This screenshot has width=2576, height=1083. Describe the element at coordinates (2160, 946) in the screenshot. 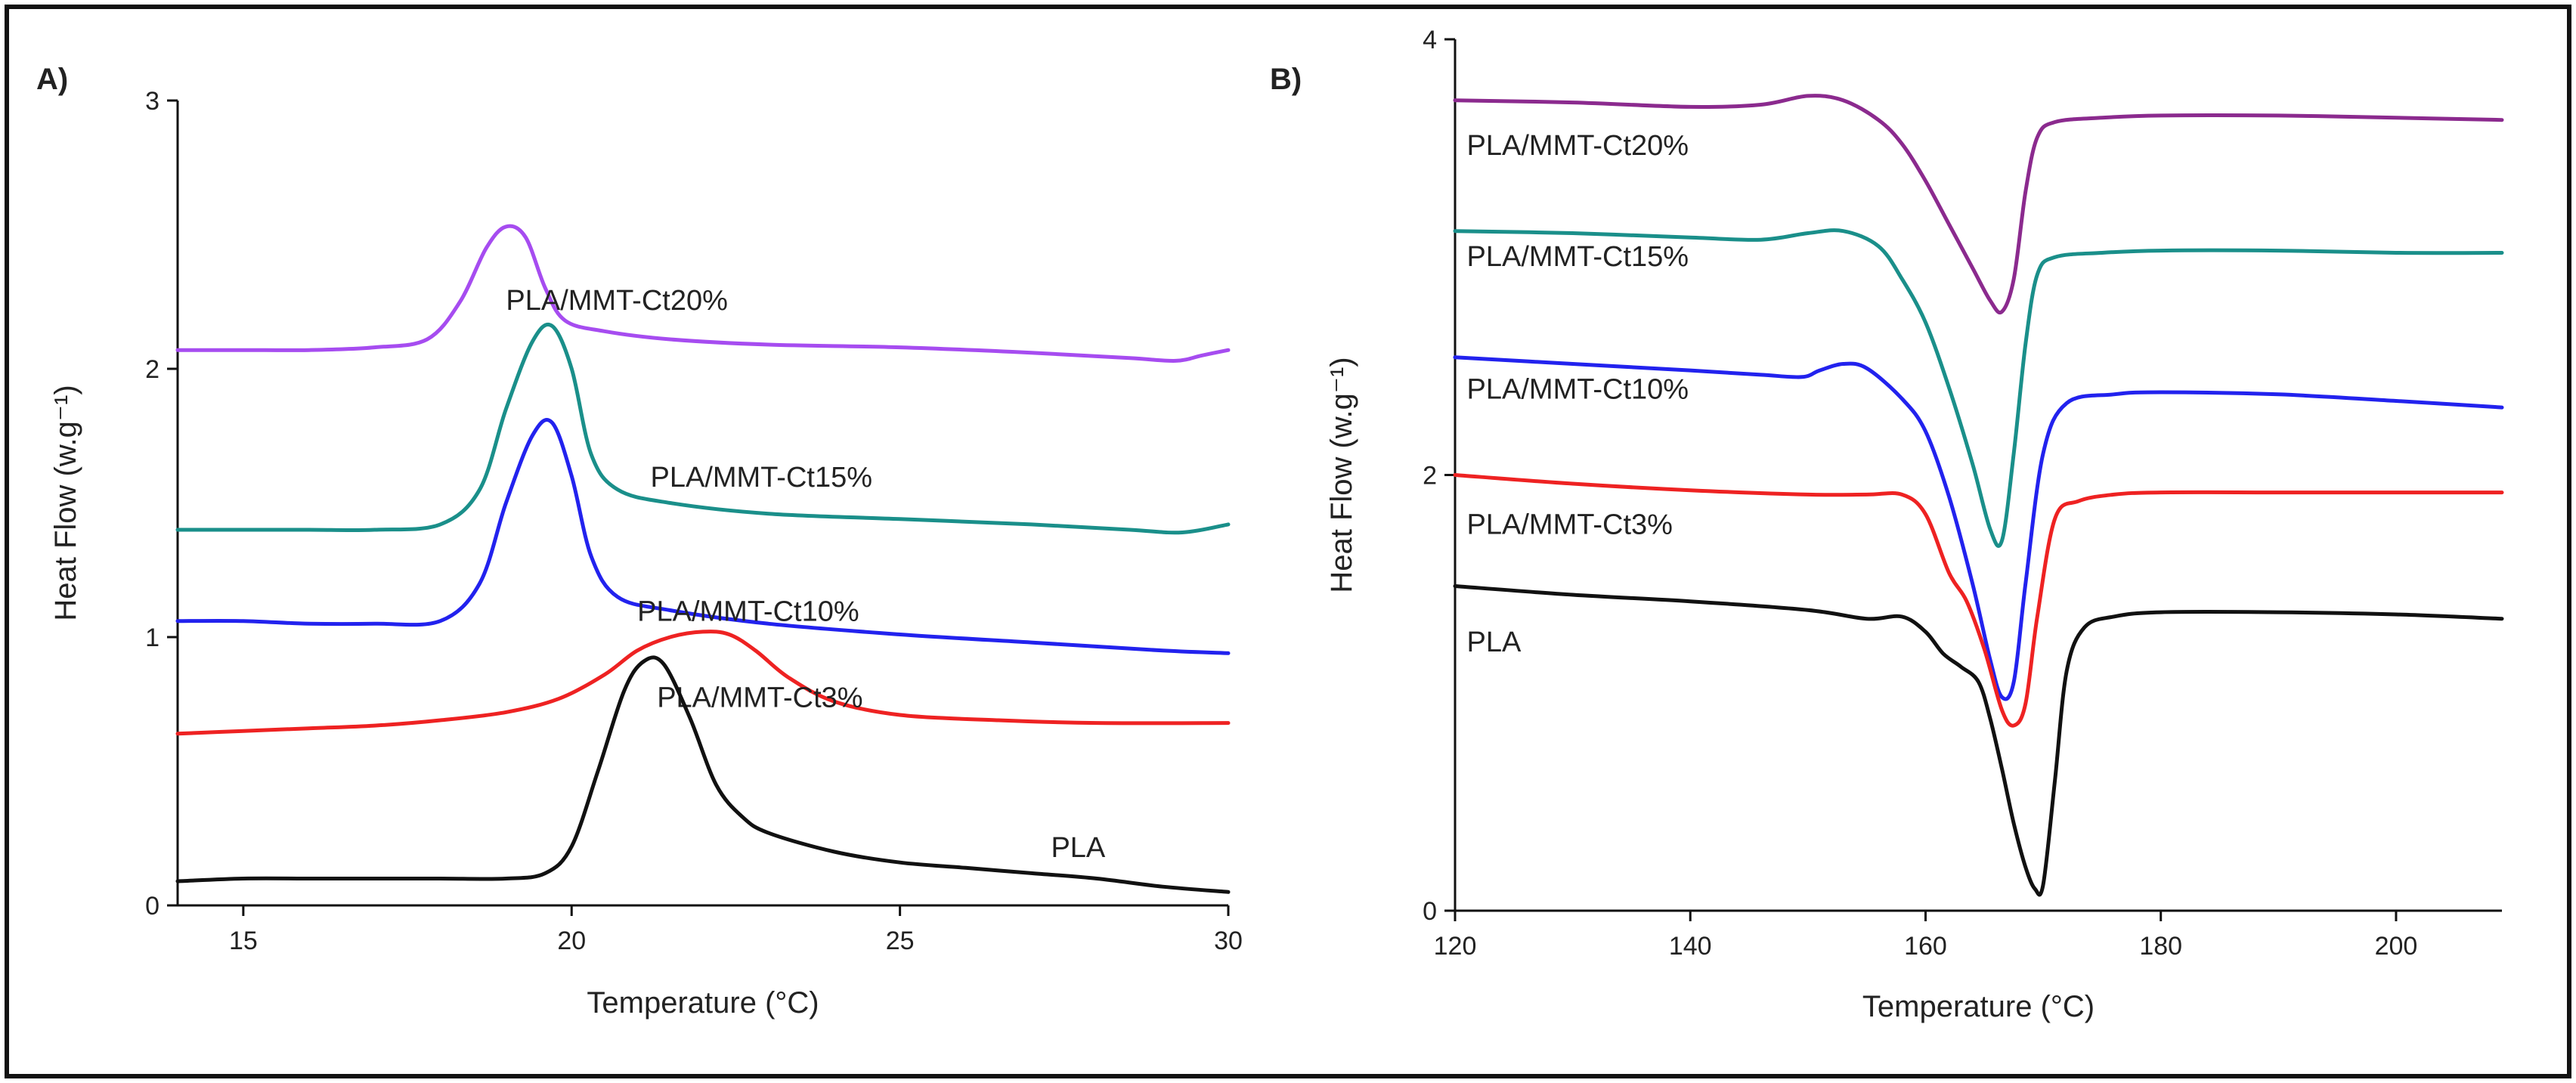

I see `x-tick-label: 180` at that location.